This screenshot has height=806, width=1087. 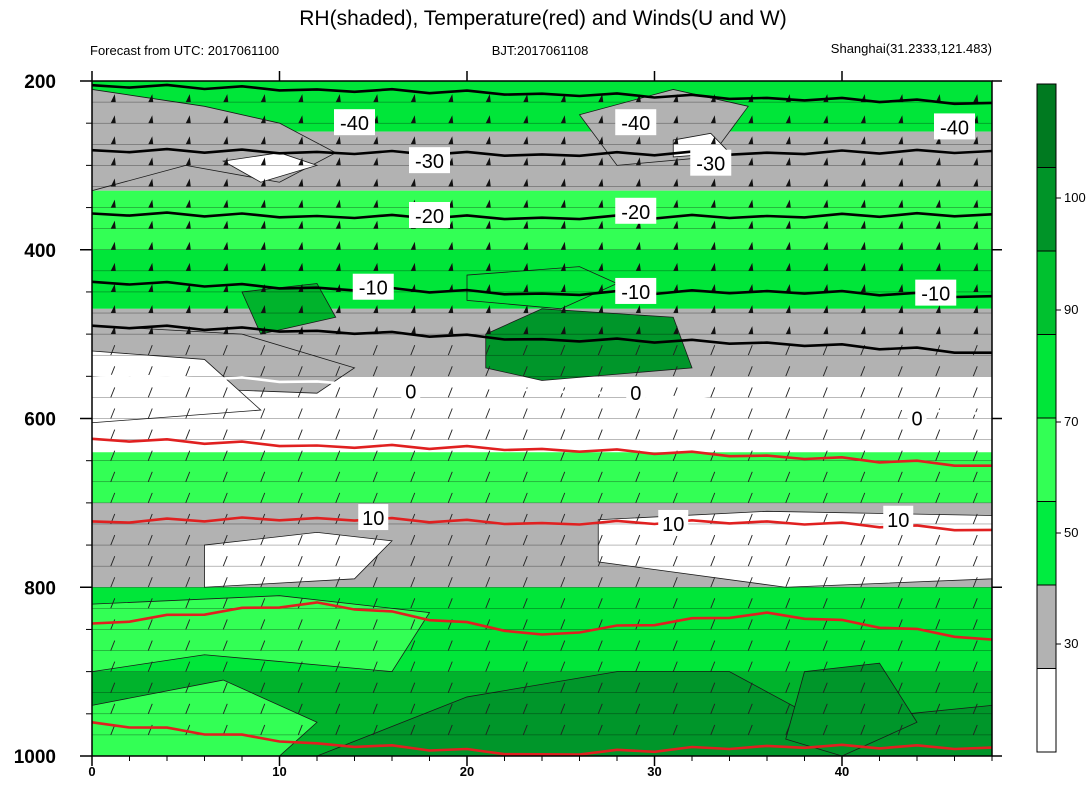 What do you see at coordinates (35, 757) in the screenshot?
I see `y-tick-label: 1000` at bounding box center [35, 757].